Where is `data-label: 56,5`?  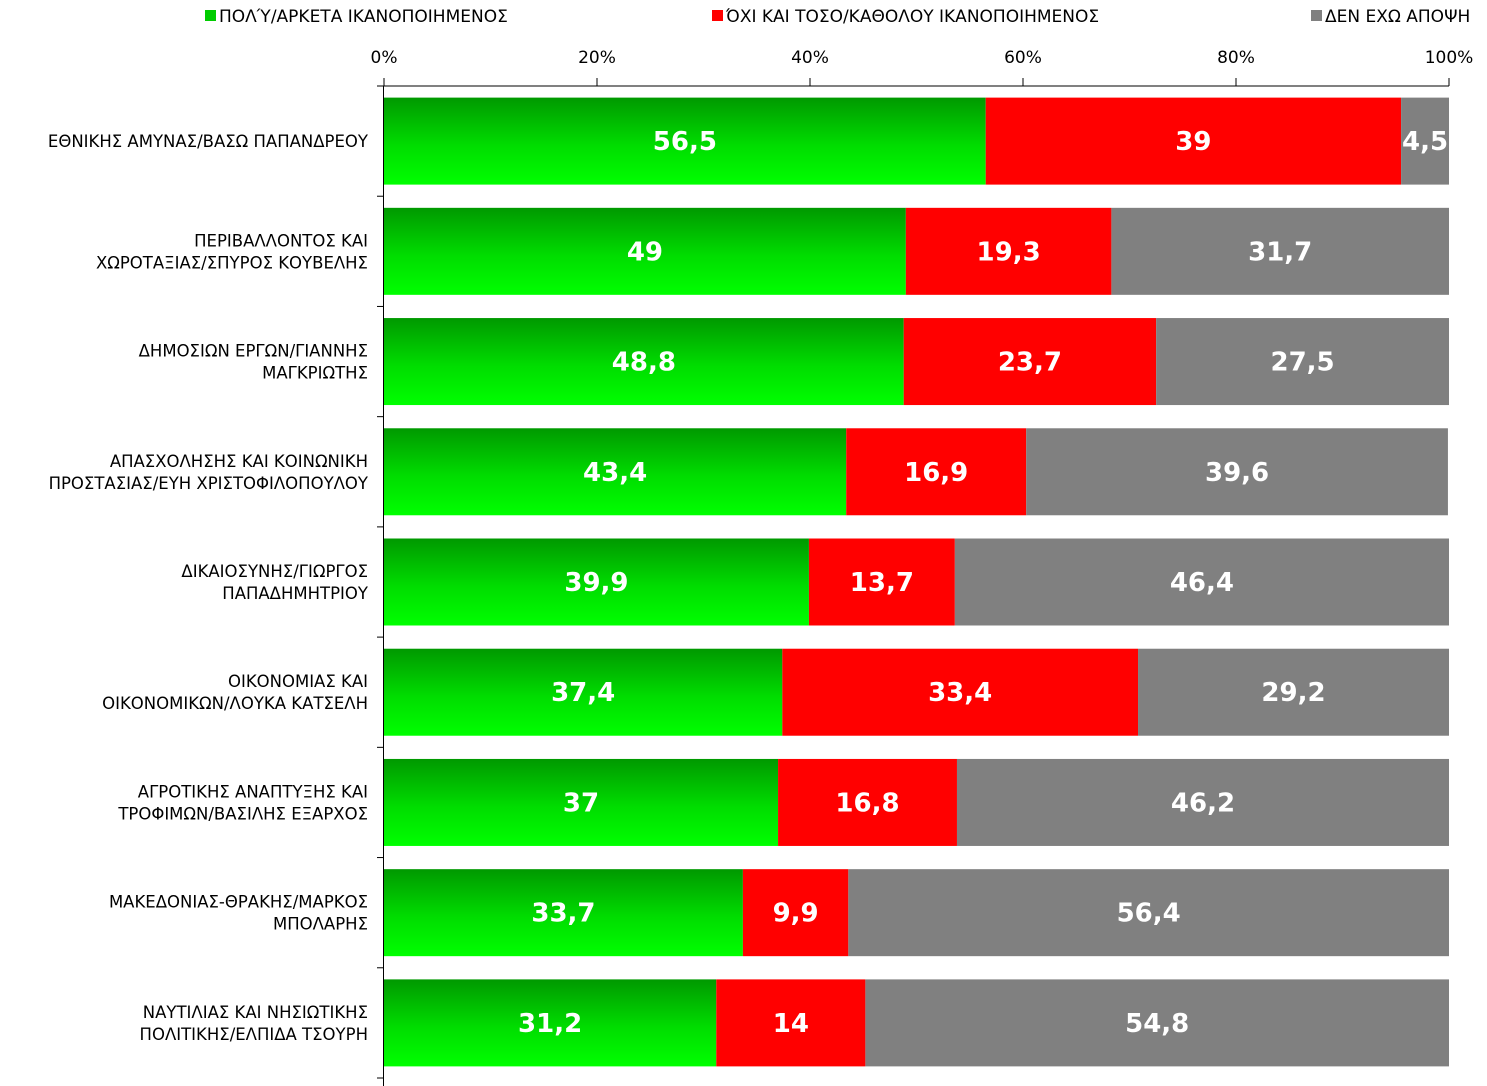 data-label: 56,5 is located at coordinates (685, 142).